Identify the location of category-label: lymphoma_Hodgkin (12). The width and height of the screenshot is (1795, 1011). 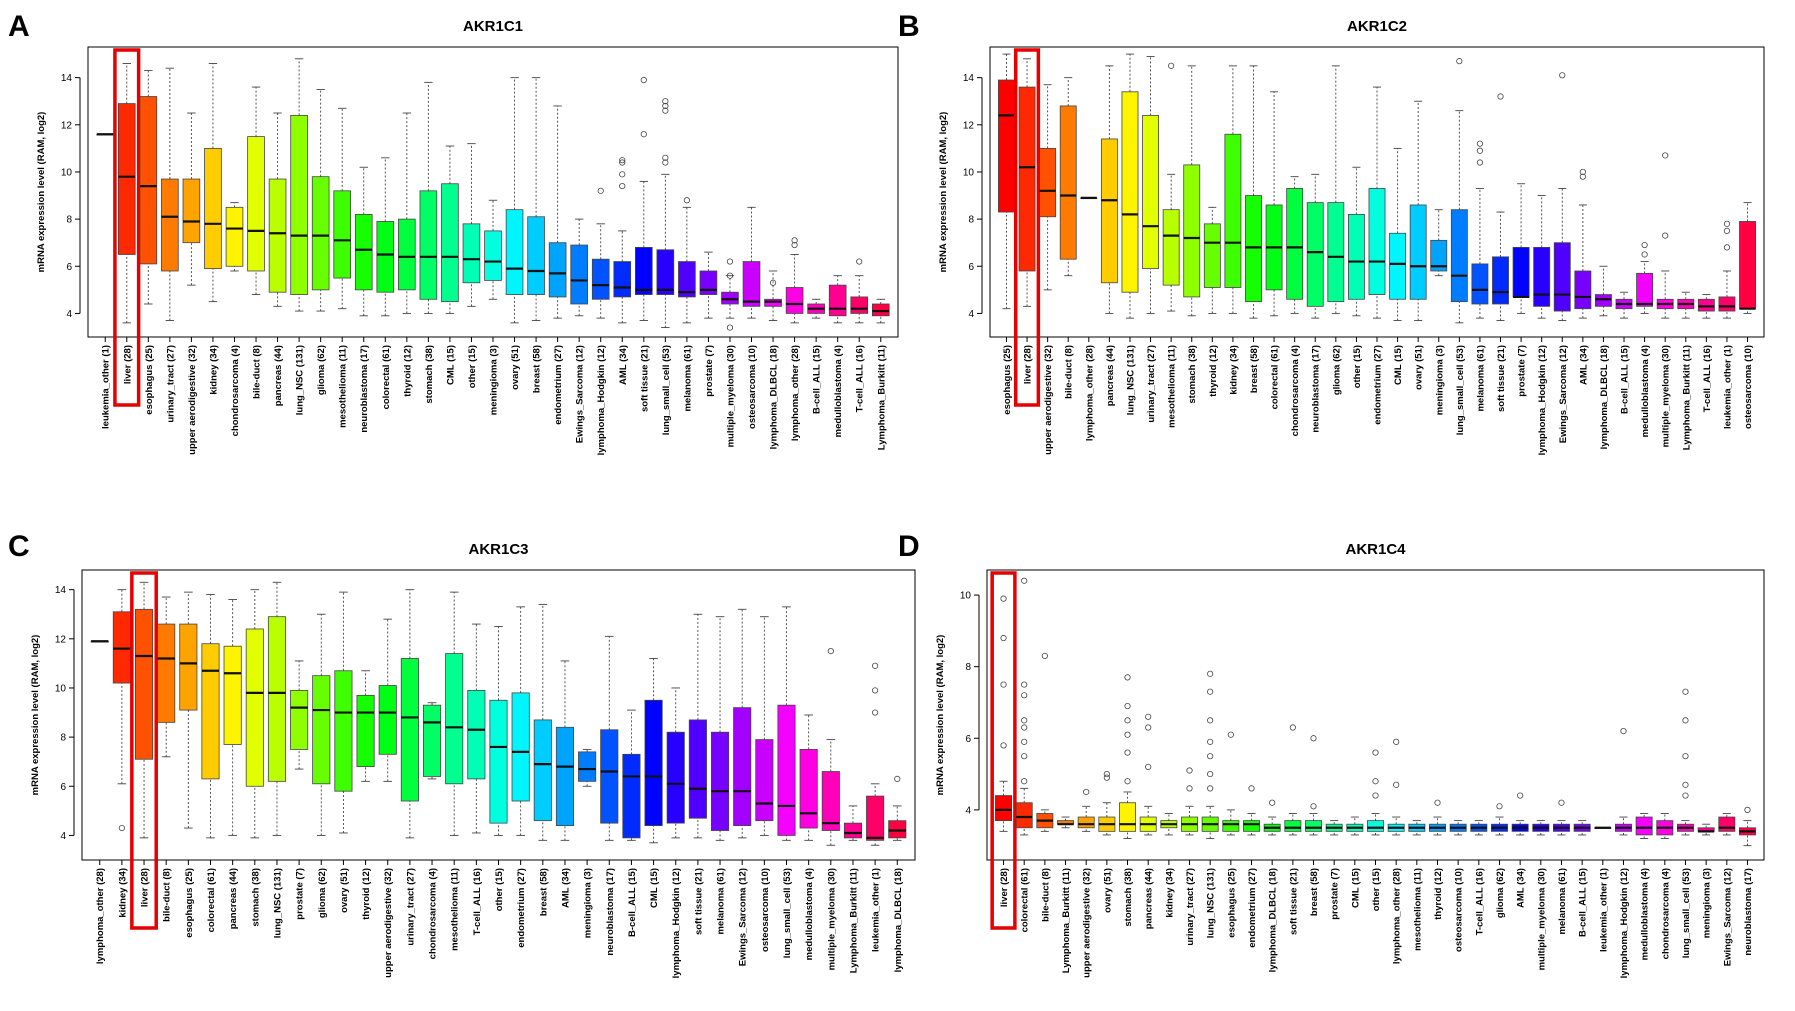
(676, 923).